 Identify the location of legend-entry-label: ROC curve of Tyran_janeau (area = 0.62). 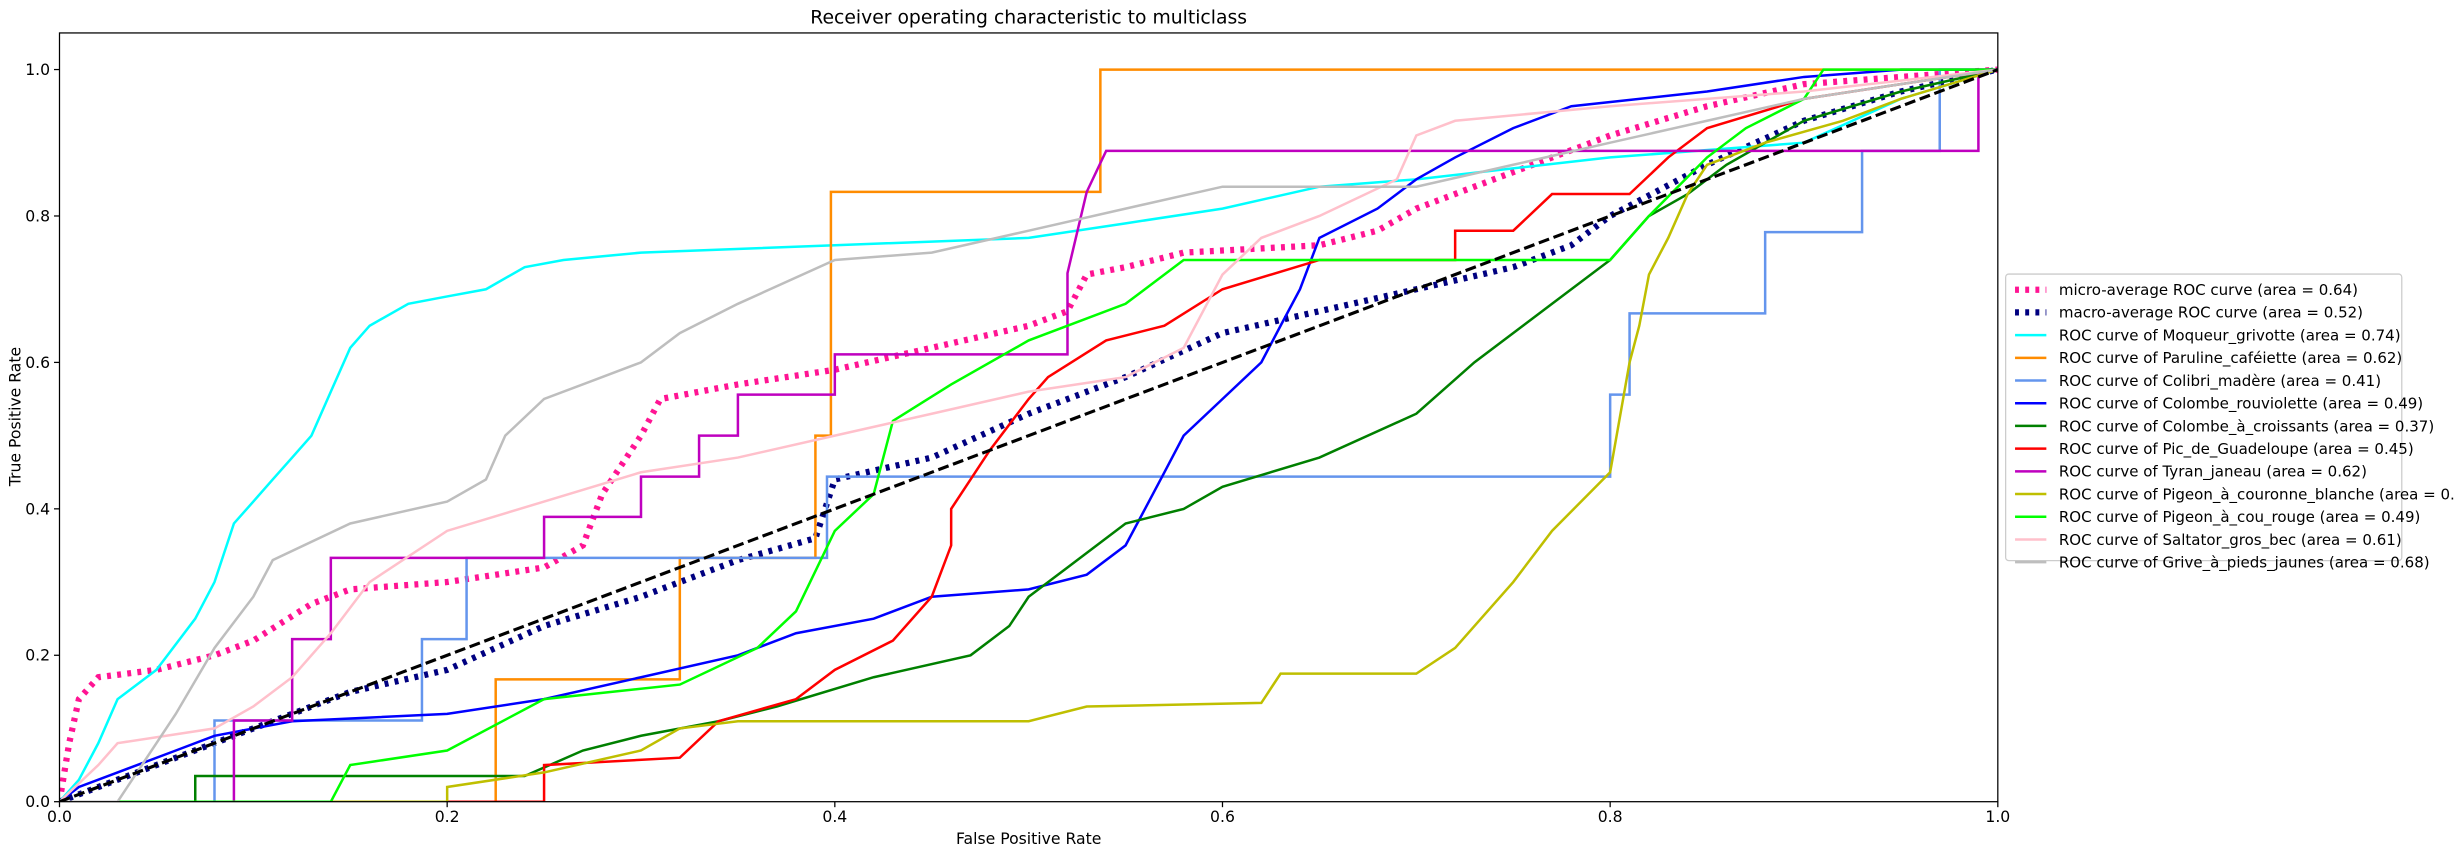
(2213, 472).